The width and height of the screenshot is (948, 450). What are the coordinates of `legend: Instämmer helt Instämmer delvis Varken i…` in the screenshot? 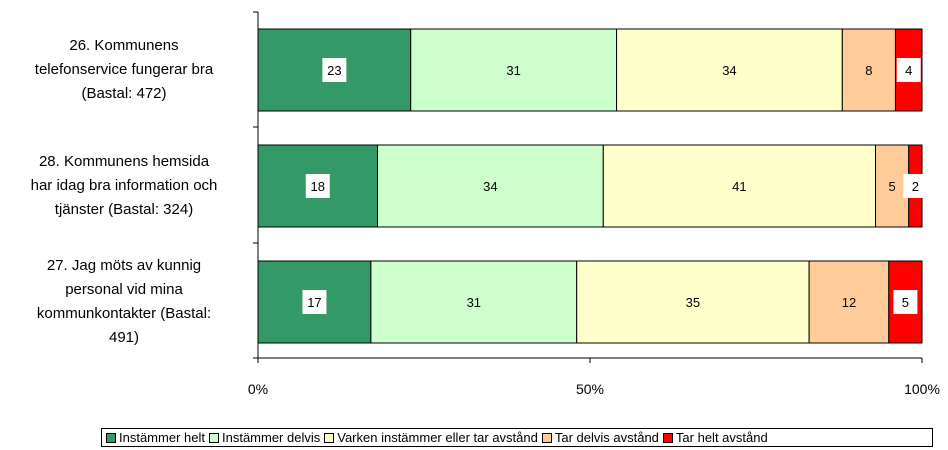 It's located at (517, 437).